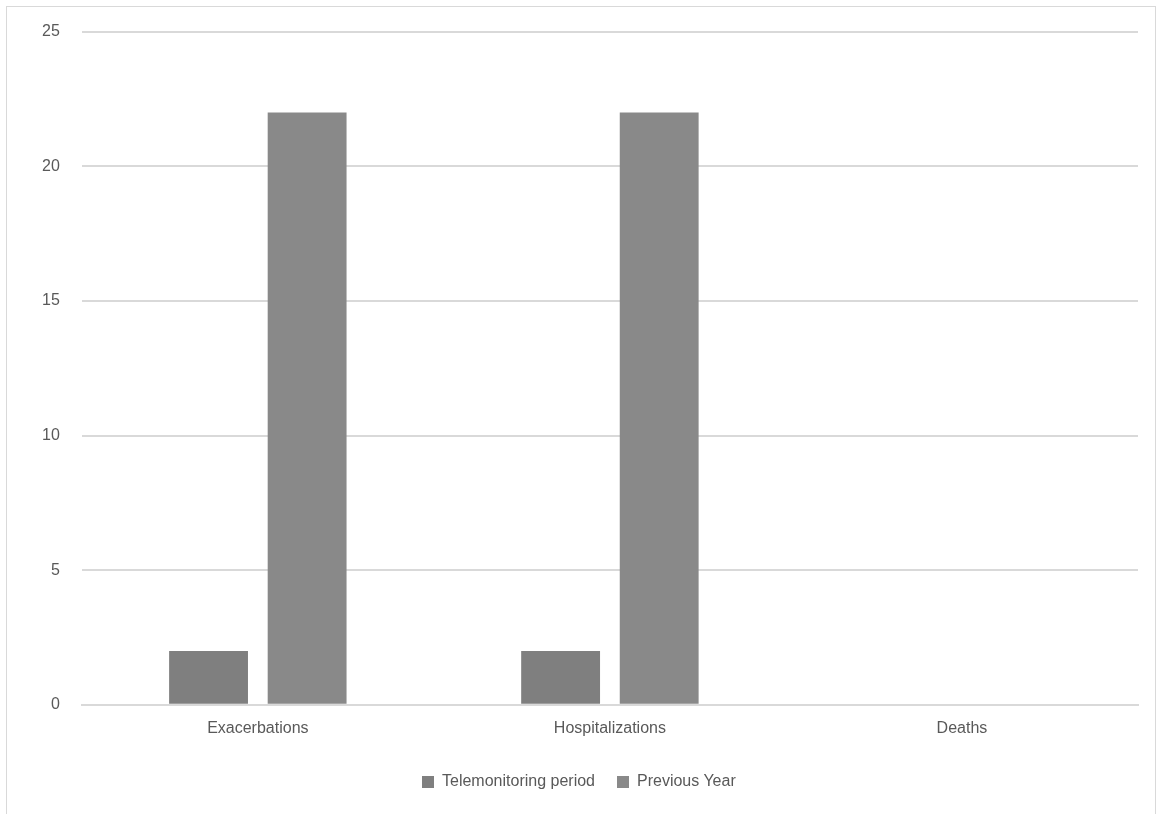  I want to click on y-tick-label: 15, so click(51, 300).